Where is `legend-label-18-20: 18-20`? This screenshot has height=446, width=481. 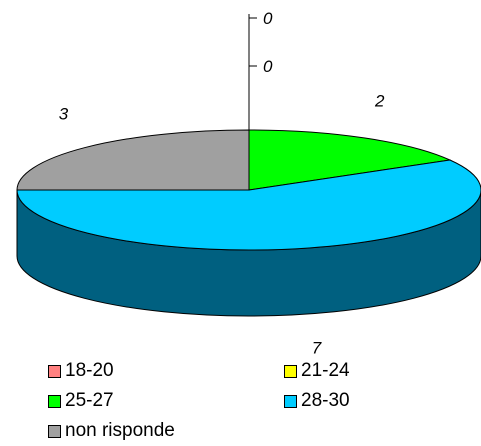 legend-label-18-20: 18-20 is located at coordinates (89, 370).